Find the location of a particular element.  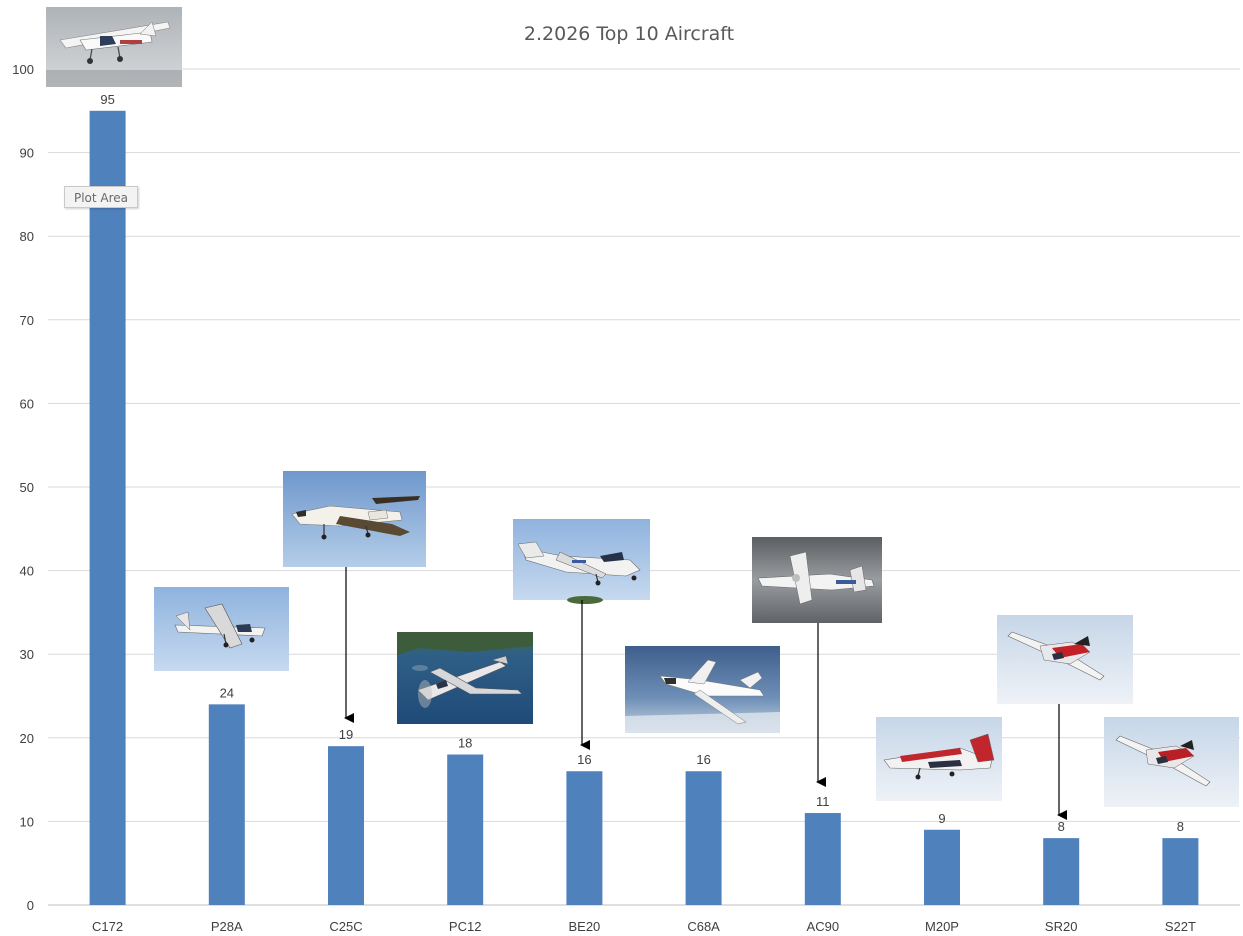

bar-be20 is located at coordinates (584, 838).